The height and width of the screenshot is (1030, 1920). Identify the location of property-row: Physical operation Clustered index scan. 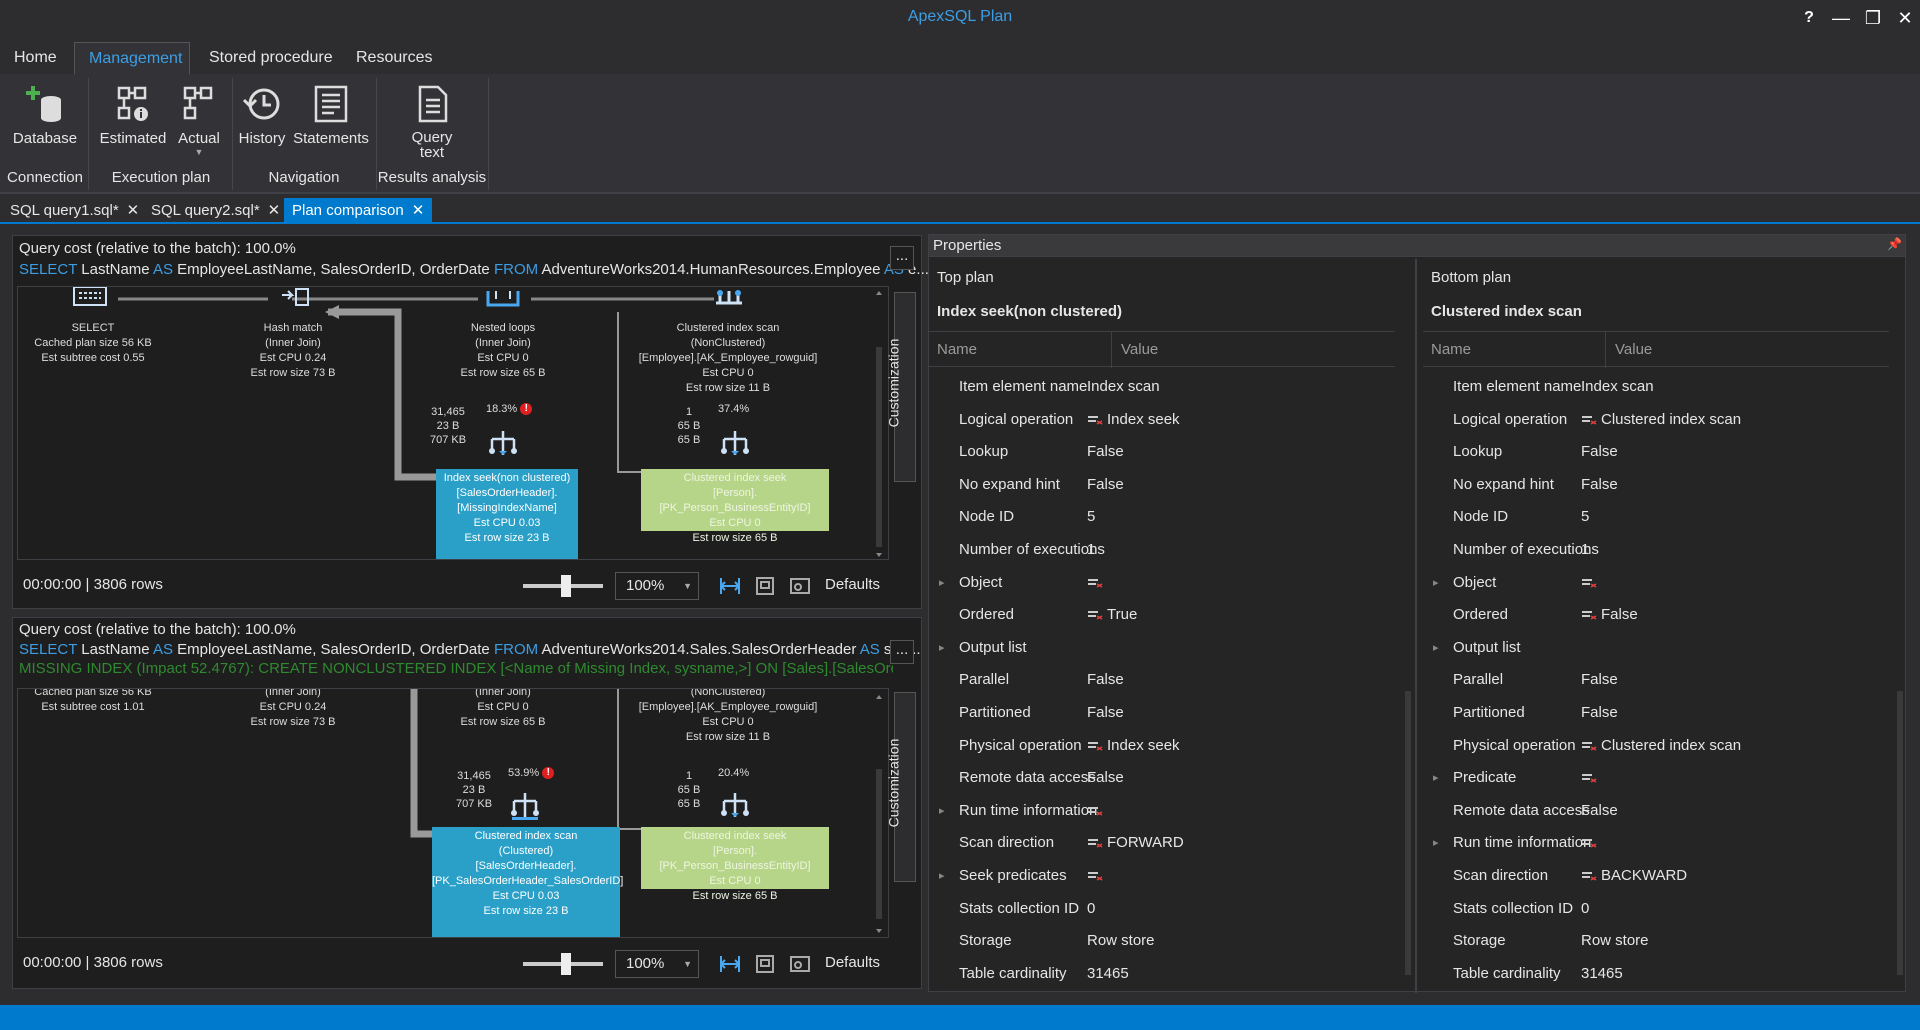
(1656, 746).